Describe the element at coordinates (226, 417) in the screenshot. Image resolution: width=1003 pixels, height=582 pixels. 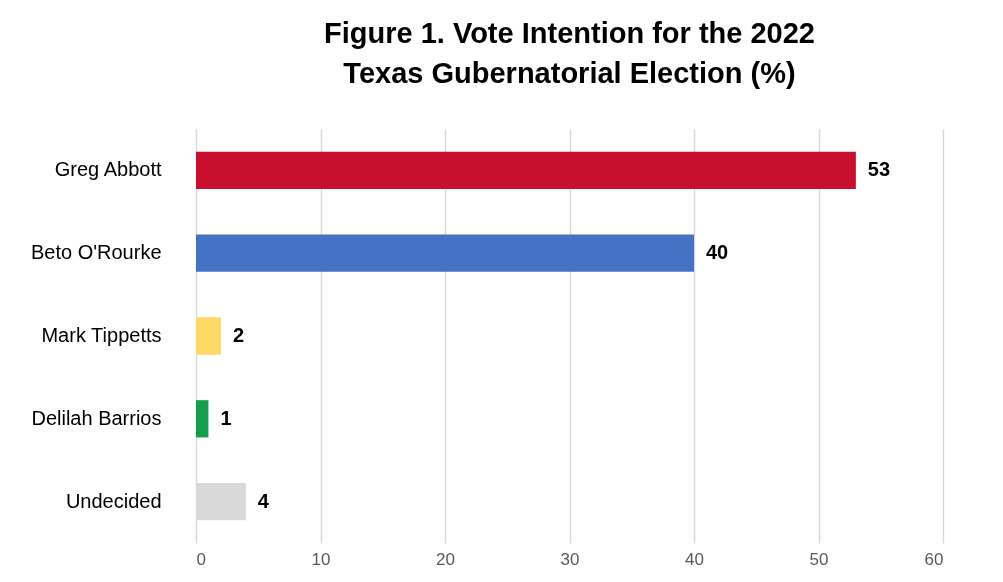
I see `data-label: 1` at that location.